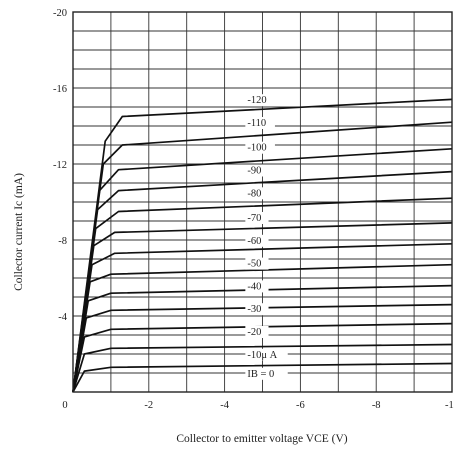  What do you see at coordinates (261, 439) in the screenshot?
I see `x-axis-title: Collector to emitter voltage VCE (V)` at bounding box center [261, 439].